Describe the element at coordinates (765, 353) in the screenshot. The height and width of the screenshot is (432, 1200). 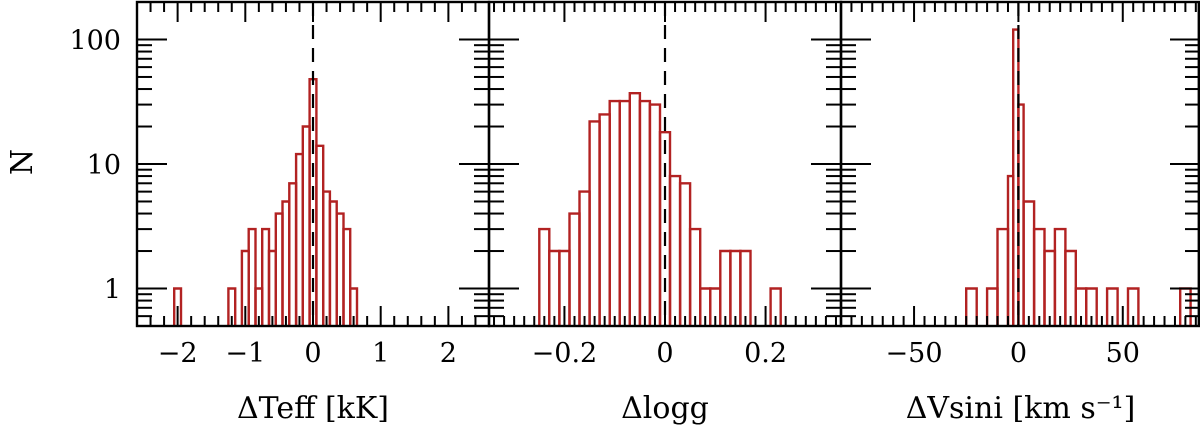
I see `x-tick-label: 0.2` at that location.